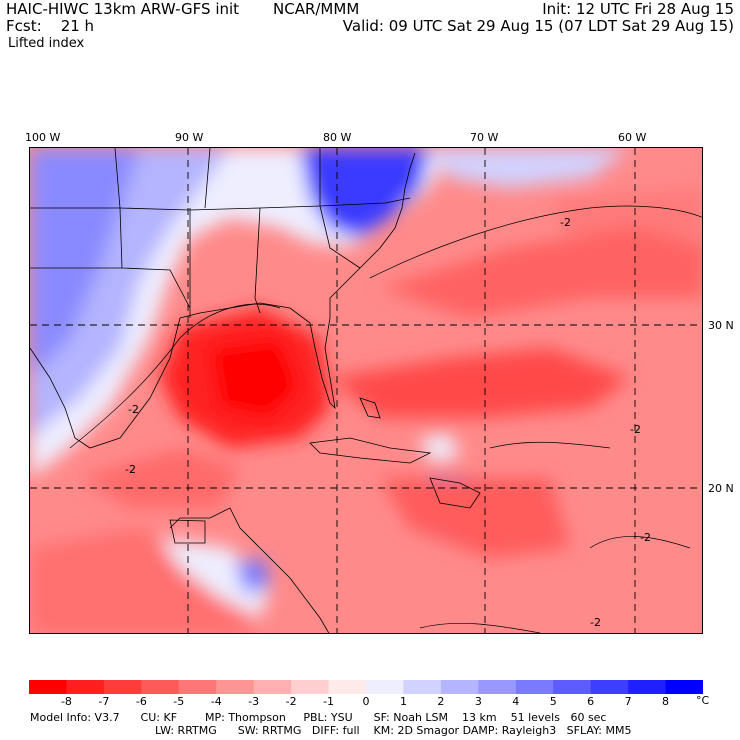 The image size is (740, 740). Describe the element at coordinates (632, 137) in the screenshot. I see `lon-label-60w: 60 W` at that location.